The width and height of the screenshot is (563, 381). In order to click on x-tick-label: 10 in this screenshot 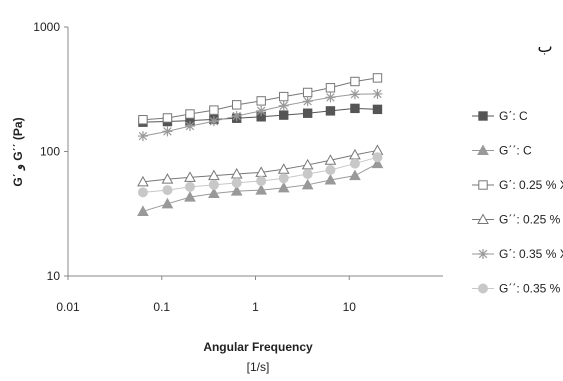, I will do `click(350, 307)`.